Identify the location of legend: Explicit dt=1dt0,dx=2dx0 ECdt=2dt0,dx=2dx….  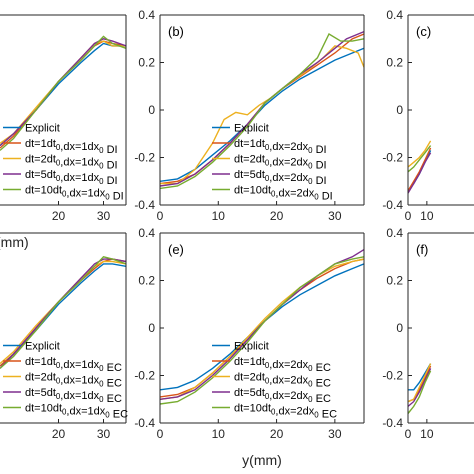
(274, 381).